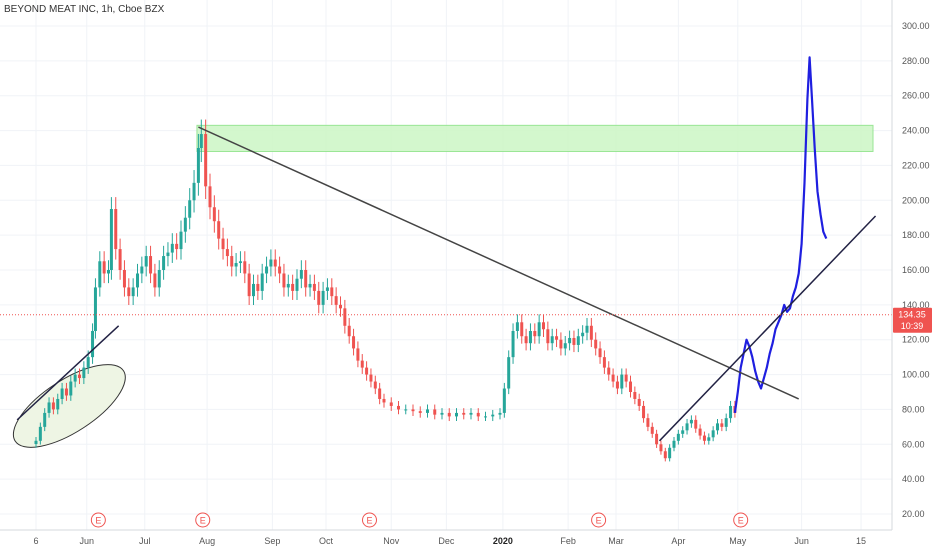  I want to click on price-badge-countdown: 10:39, so click(912, 326).